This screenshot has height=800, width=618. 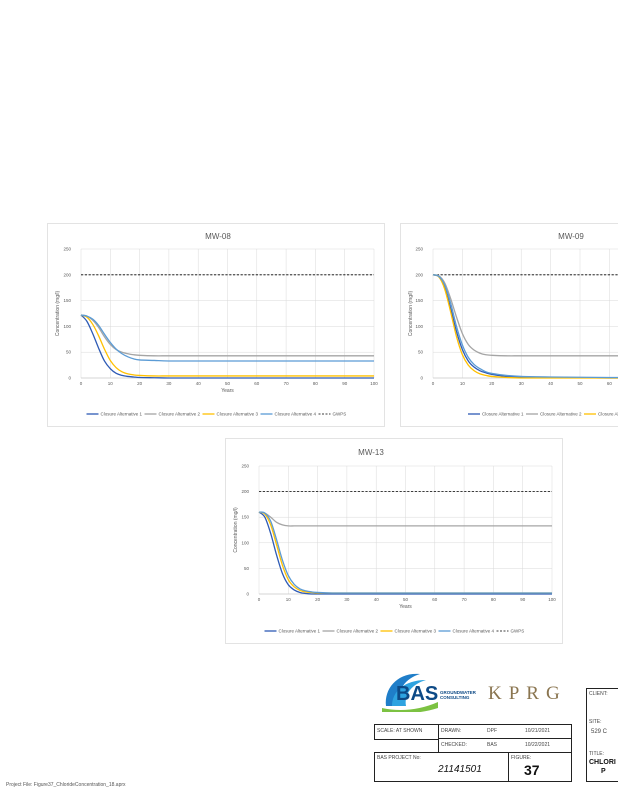 What do you see at coordinates (603, 771) in the screenshot?
I see `title-value-2: P` at bounding box center [603, 771].